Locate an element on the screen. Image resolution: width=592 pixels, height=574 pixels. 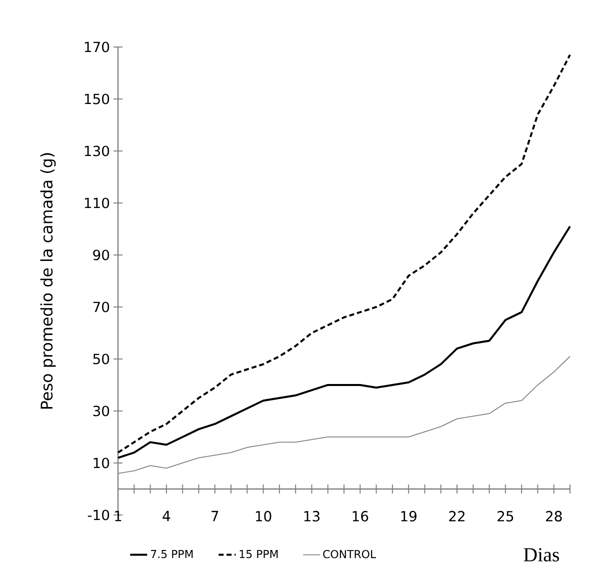
legend-label: 15 PPM is located at coordinates (259, 554).